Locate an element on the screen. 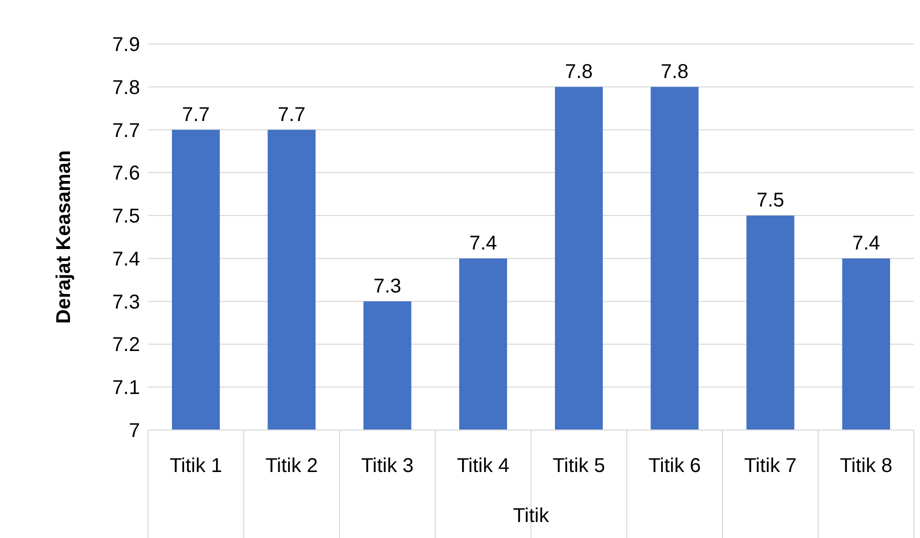 The height and width of the screenshot is (538, 920). y-tick-label: 7.2 is located at coordinates (126, 345).